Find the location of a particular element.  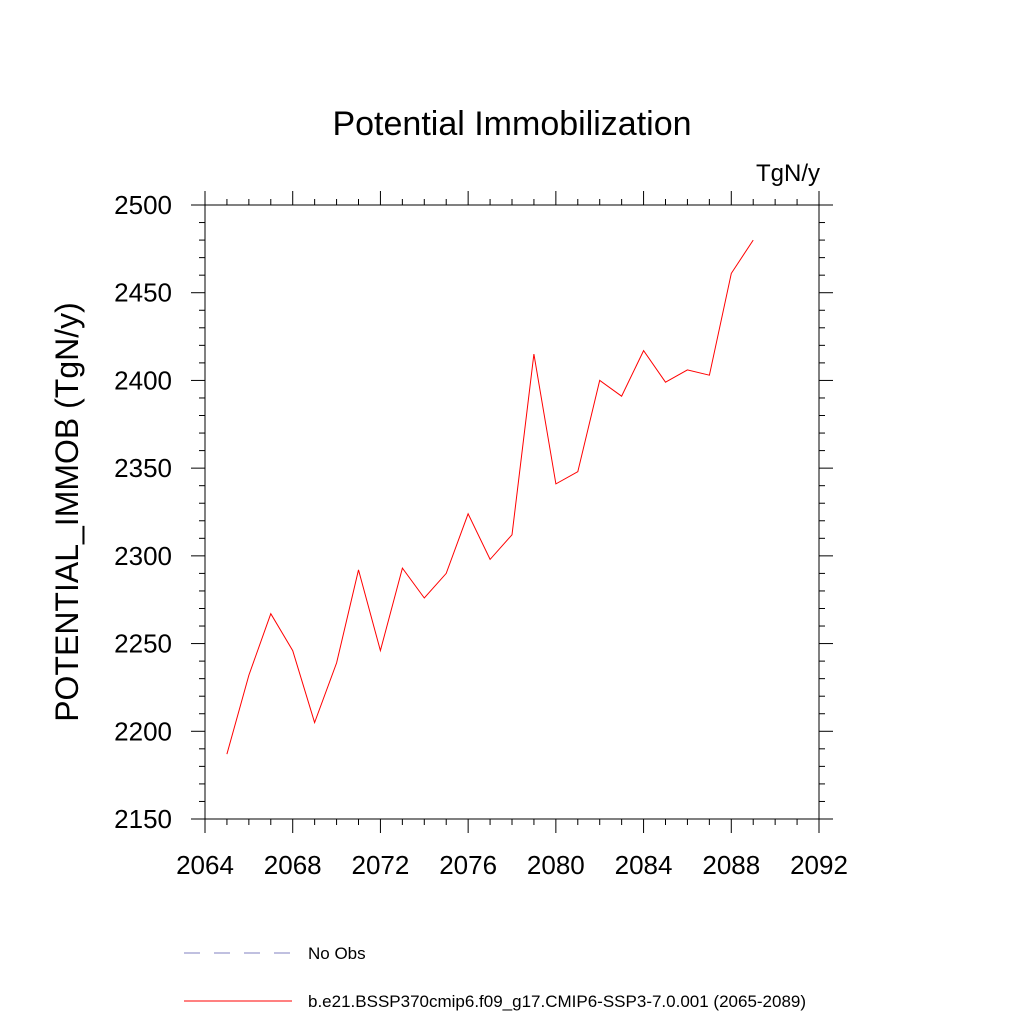

legend-label-no-obs: No Obs is located at coordinates (337, 953).